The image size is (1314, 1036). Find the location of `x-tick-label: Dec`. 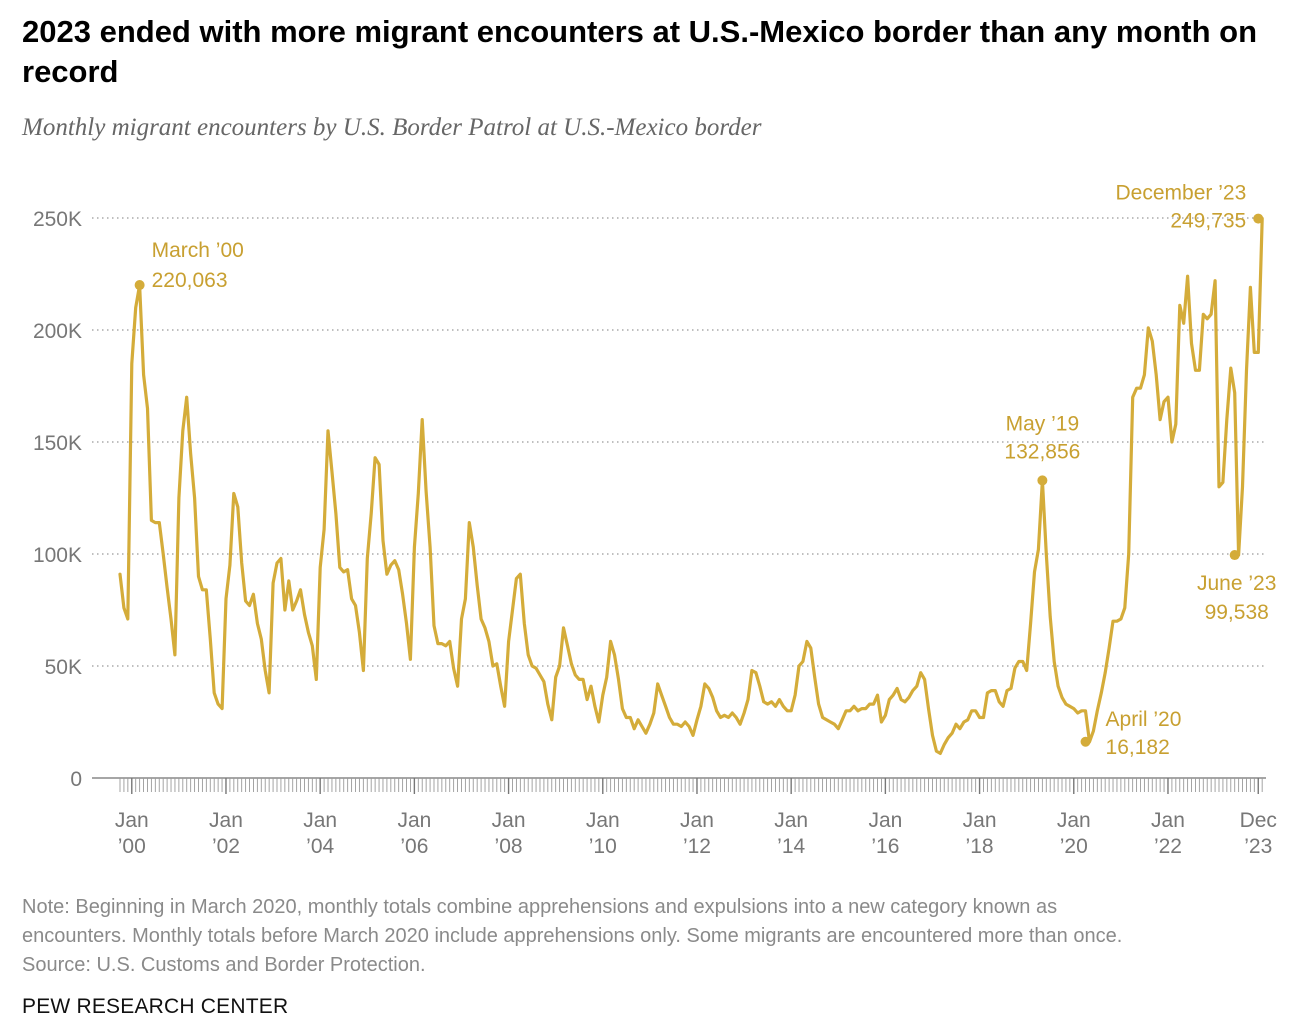

x-tick-label: Dec is located at coordinates (1258, 820).